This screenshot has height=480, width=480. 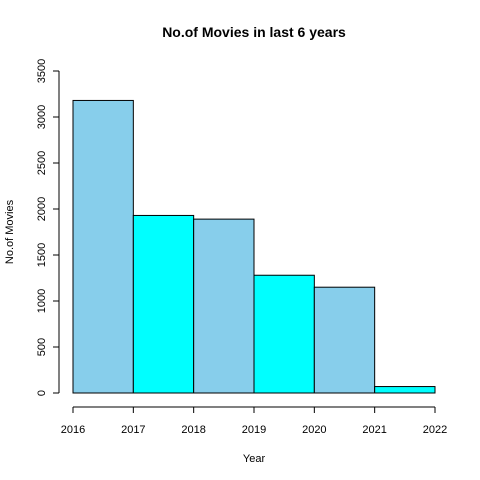 What do you see at coordinates (224, 306) in the screenshot?
I see `bar-2018-2019` at bounding box center [224, 306].